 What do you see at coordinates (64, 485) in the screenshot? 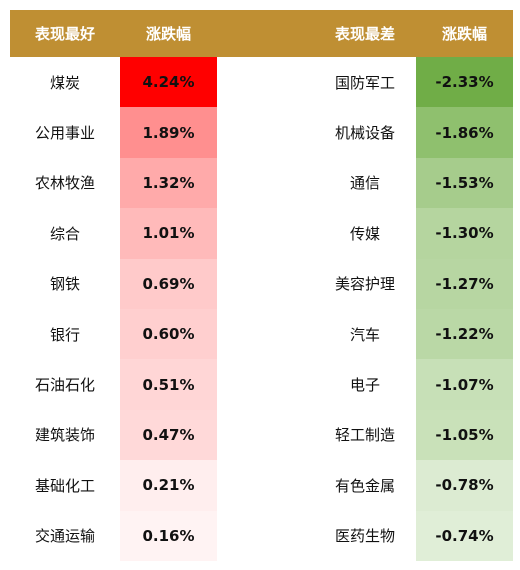
I see `best-sector-name: 基础化工` at bounding box center [64, 485].